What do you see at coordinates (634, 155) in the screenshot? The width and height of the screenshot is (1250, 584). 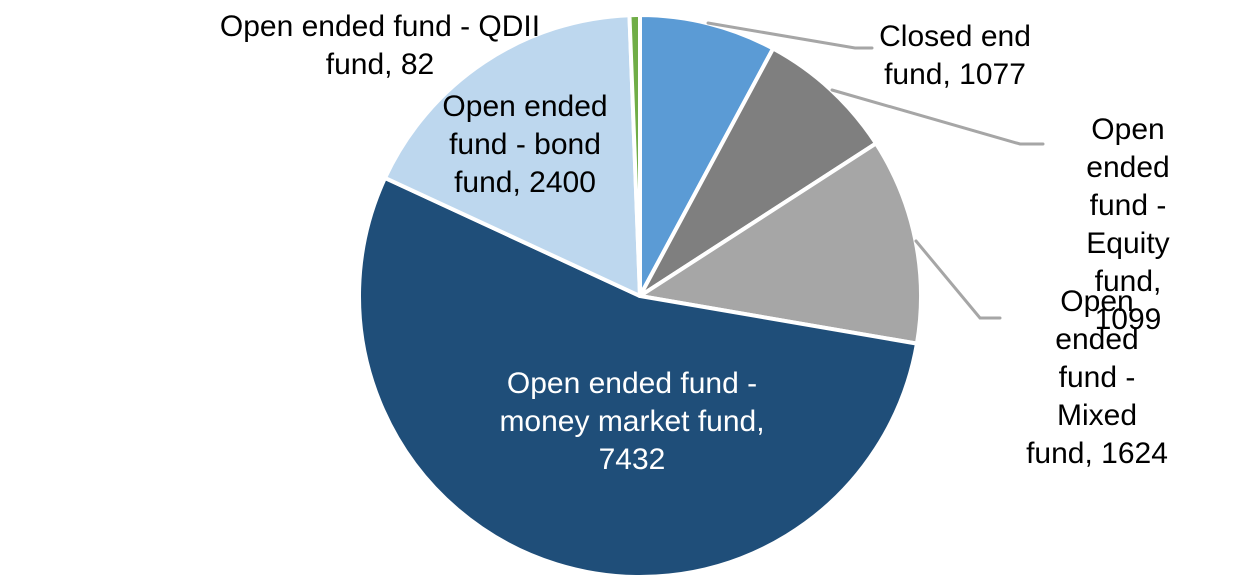 I see `pie-slice-qdii-fund` at bounding box center [634, 155].